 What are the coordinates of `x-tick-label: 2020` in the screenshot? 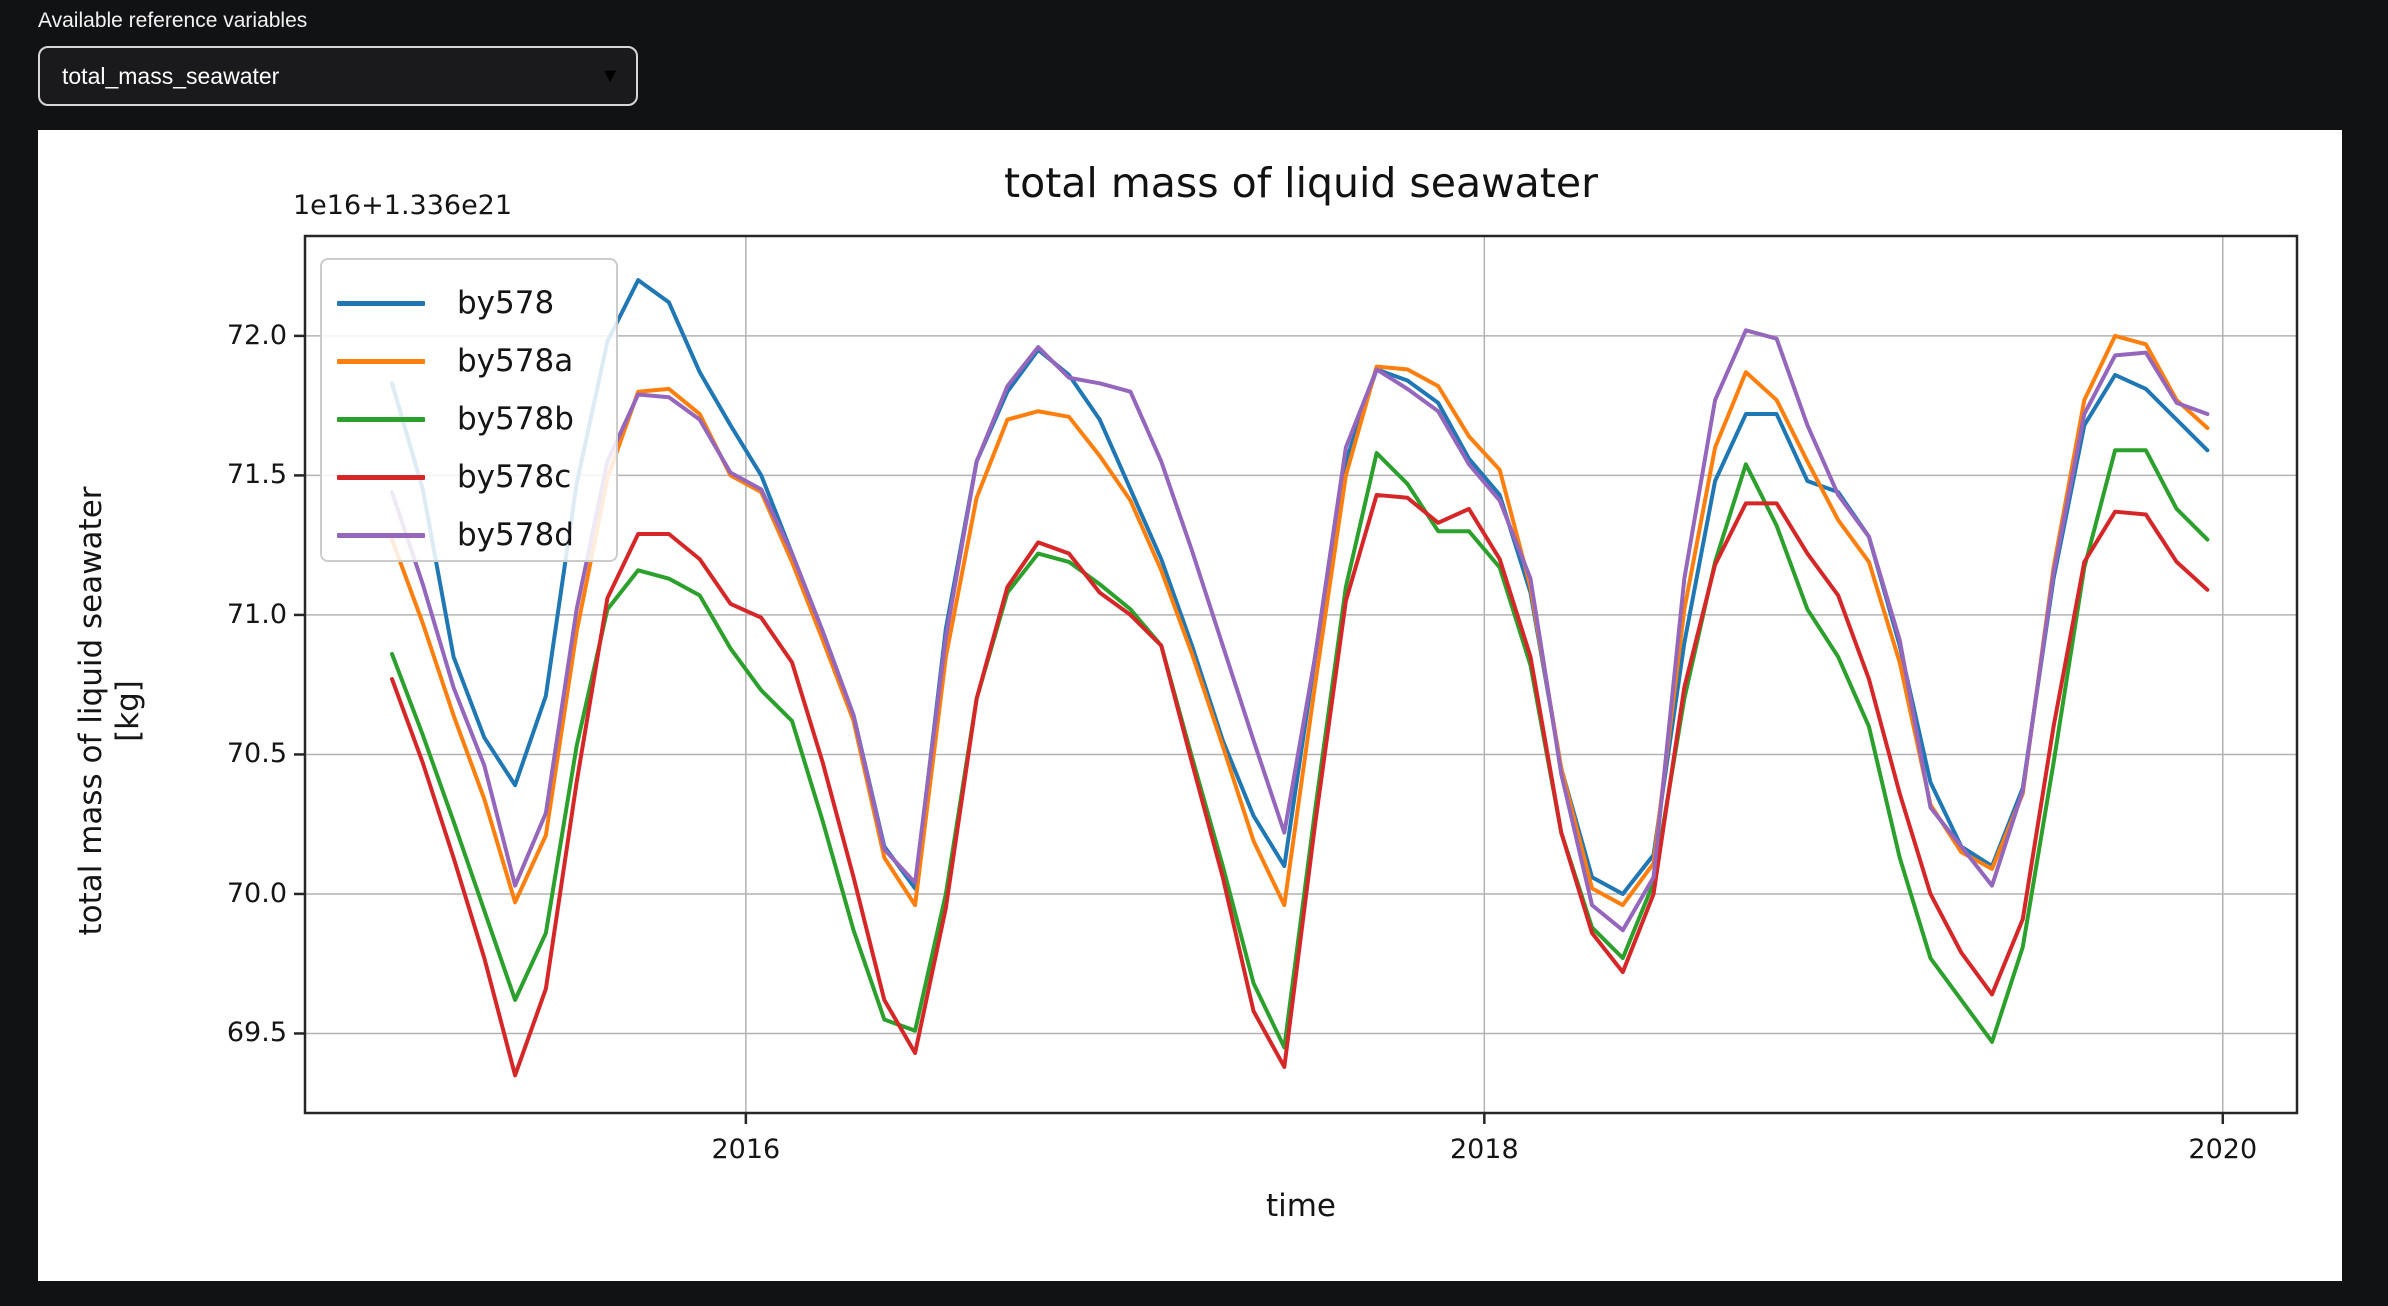 It's located at (2223, 1149).